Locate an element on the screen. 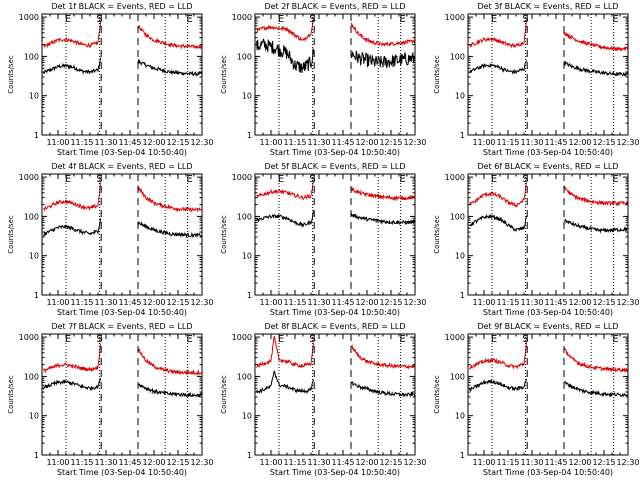 The image size is (640, 480). panel-title: Det 1f BLACK = Events, RED = LLD is located at coordinates (121, 6).